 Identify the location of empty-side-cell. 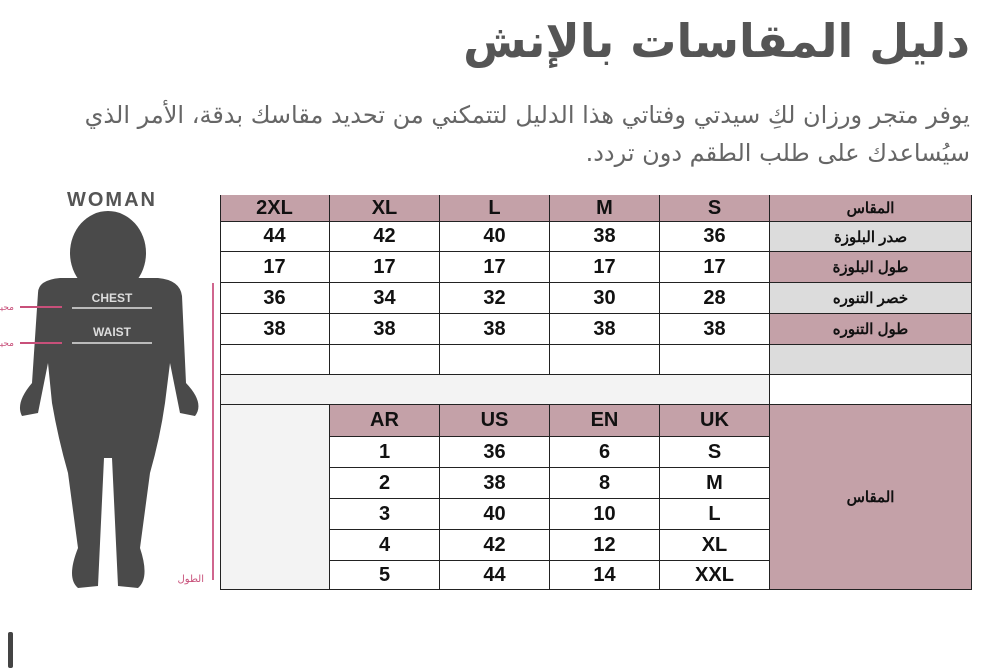
(275, 497).